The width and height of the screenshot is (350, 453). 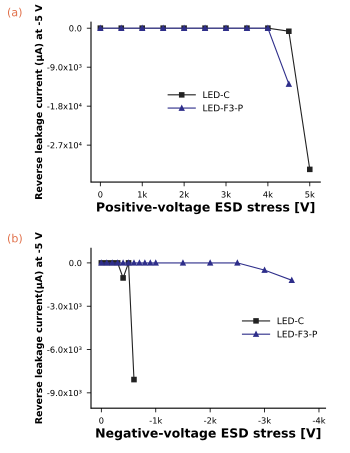 I want to click on x-tick-label: 5k, so click(x=310, y=194).